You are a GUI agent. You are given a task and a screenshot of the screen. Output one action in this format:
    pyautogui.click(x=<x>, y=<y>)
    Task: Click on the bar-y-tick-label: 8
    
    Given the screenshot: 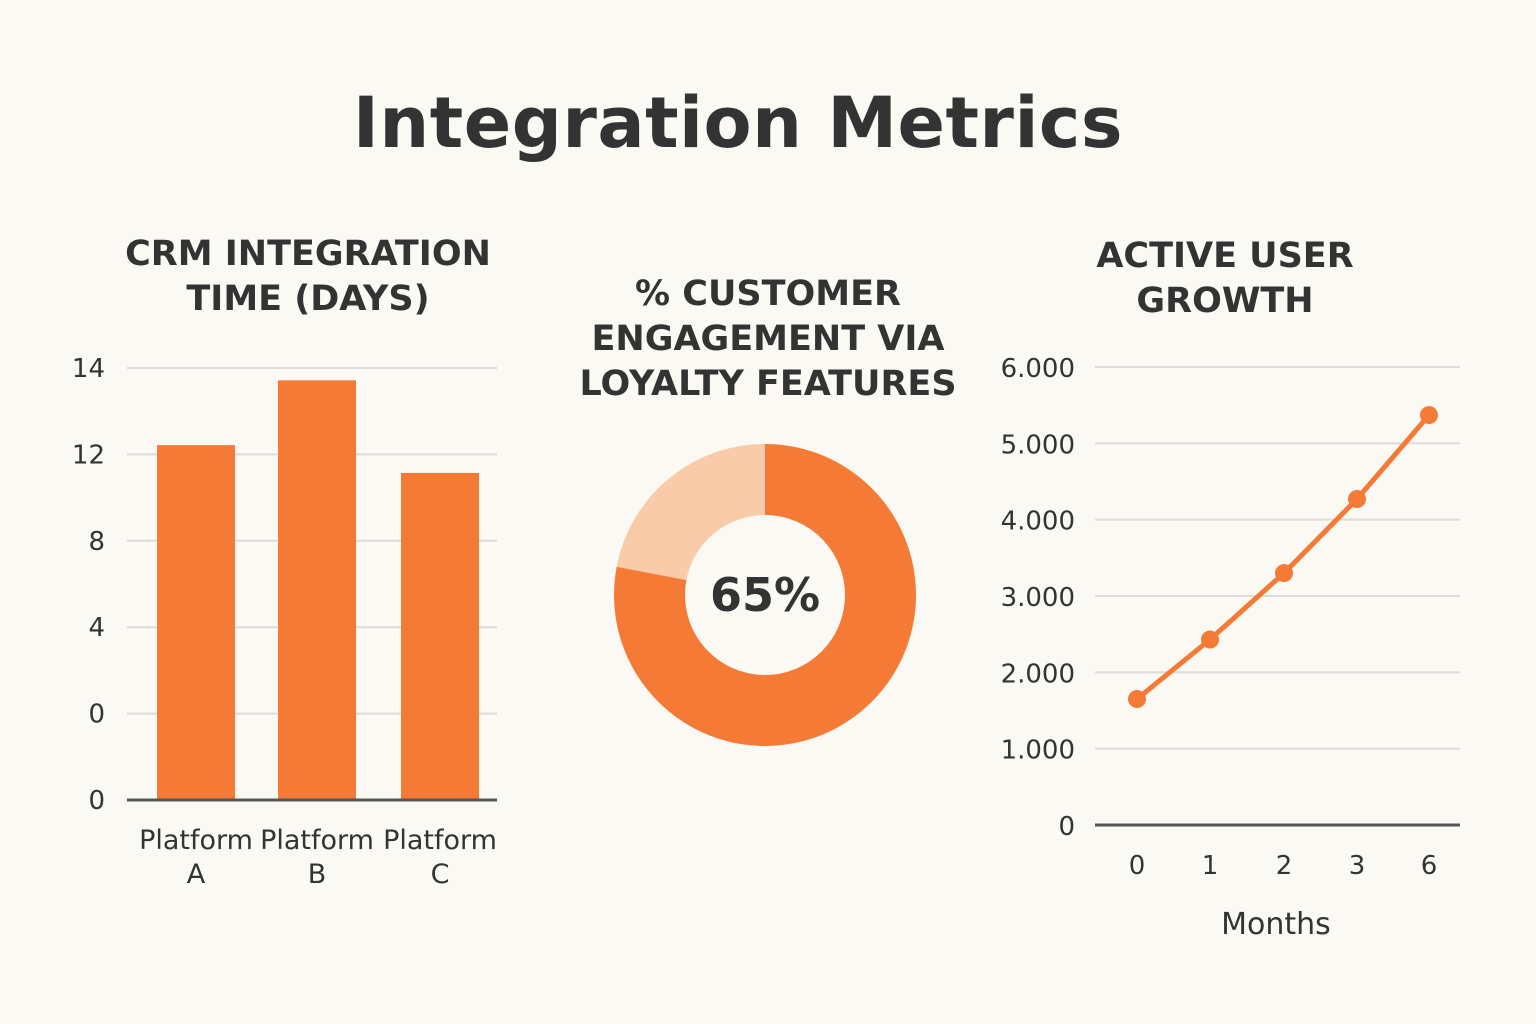 What is the action you would take?
    pyautogui.click(x=96, y=542)
    